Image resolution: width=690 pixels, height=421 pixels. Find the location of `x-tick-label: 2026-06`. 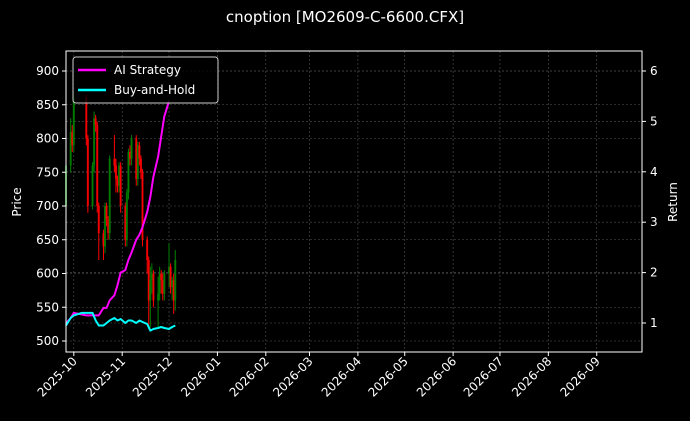

x-tick-label: 2026-06 is located at coordinates (436, 376).